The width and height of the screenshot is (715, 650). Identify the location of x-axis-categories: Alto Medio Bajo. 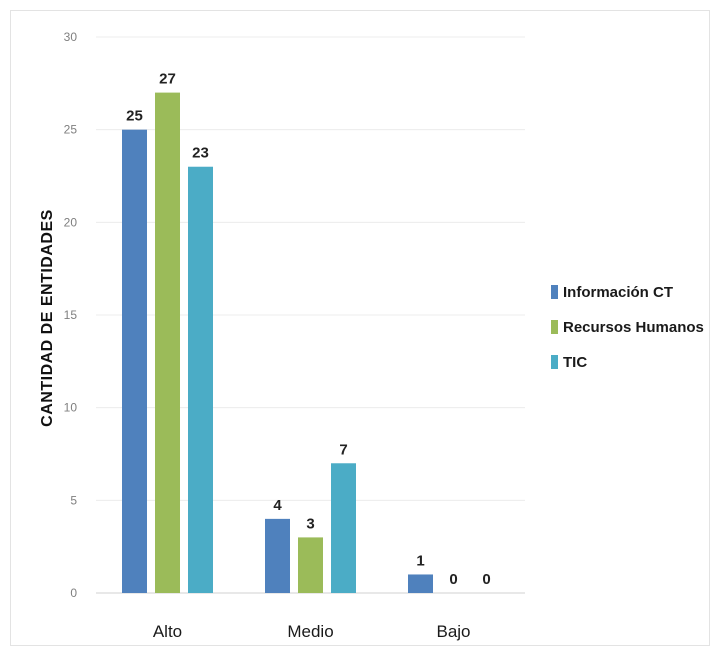
(312, 631).